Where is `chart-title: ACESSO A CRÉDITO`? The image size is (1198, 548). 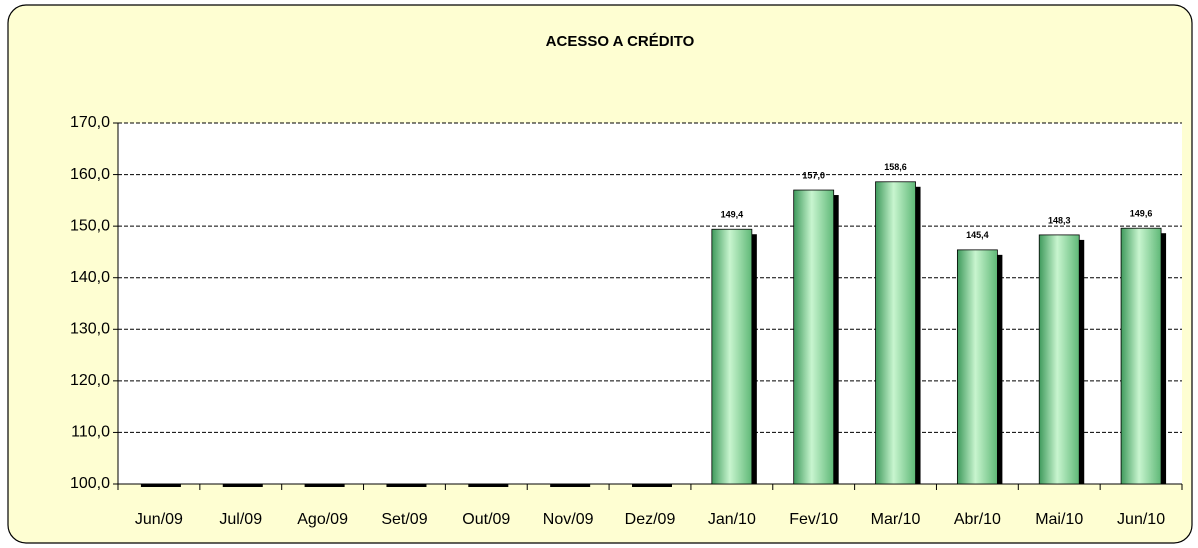
chart-title: ACESSO A CRÉDITO is located at coordinates (620, 41).